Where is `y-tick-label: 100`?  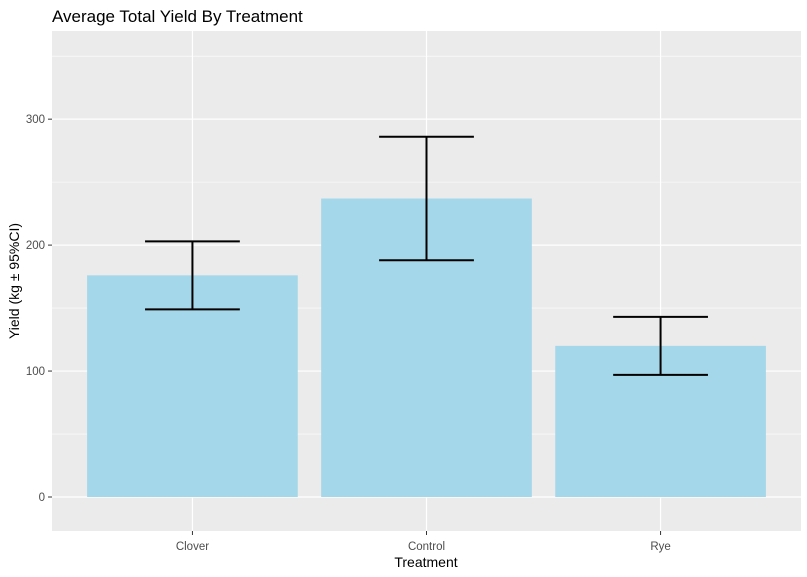 y-tick-label: 100 is located at coordinates (35, 372).